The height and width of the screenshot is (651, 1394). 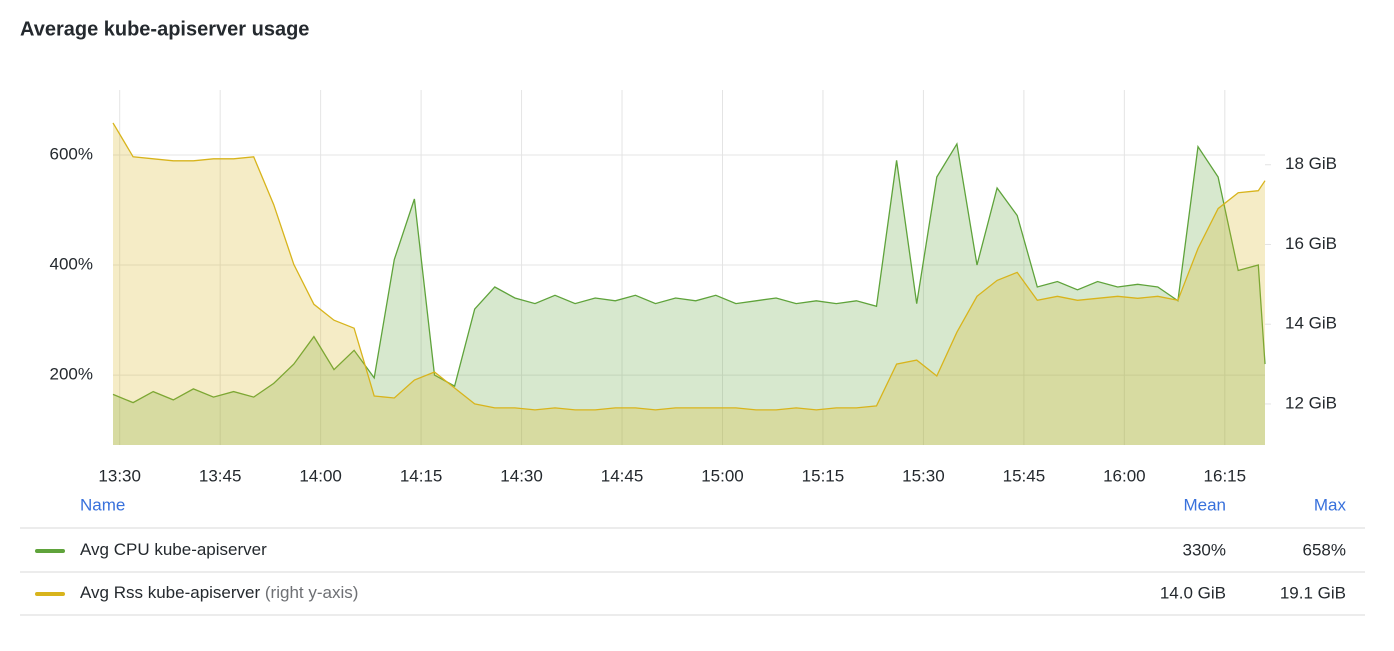 What do you see at coordinates (1024, 475) in the screenshot?
I see `x-tick-label: 15:45` at bounding box center [1024, 475].